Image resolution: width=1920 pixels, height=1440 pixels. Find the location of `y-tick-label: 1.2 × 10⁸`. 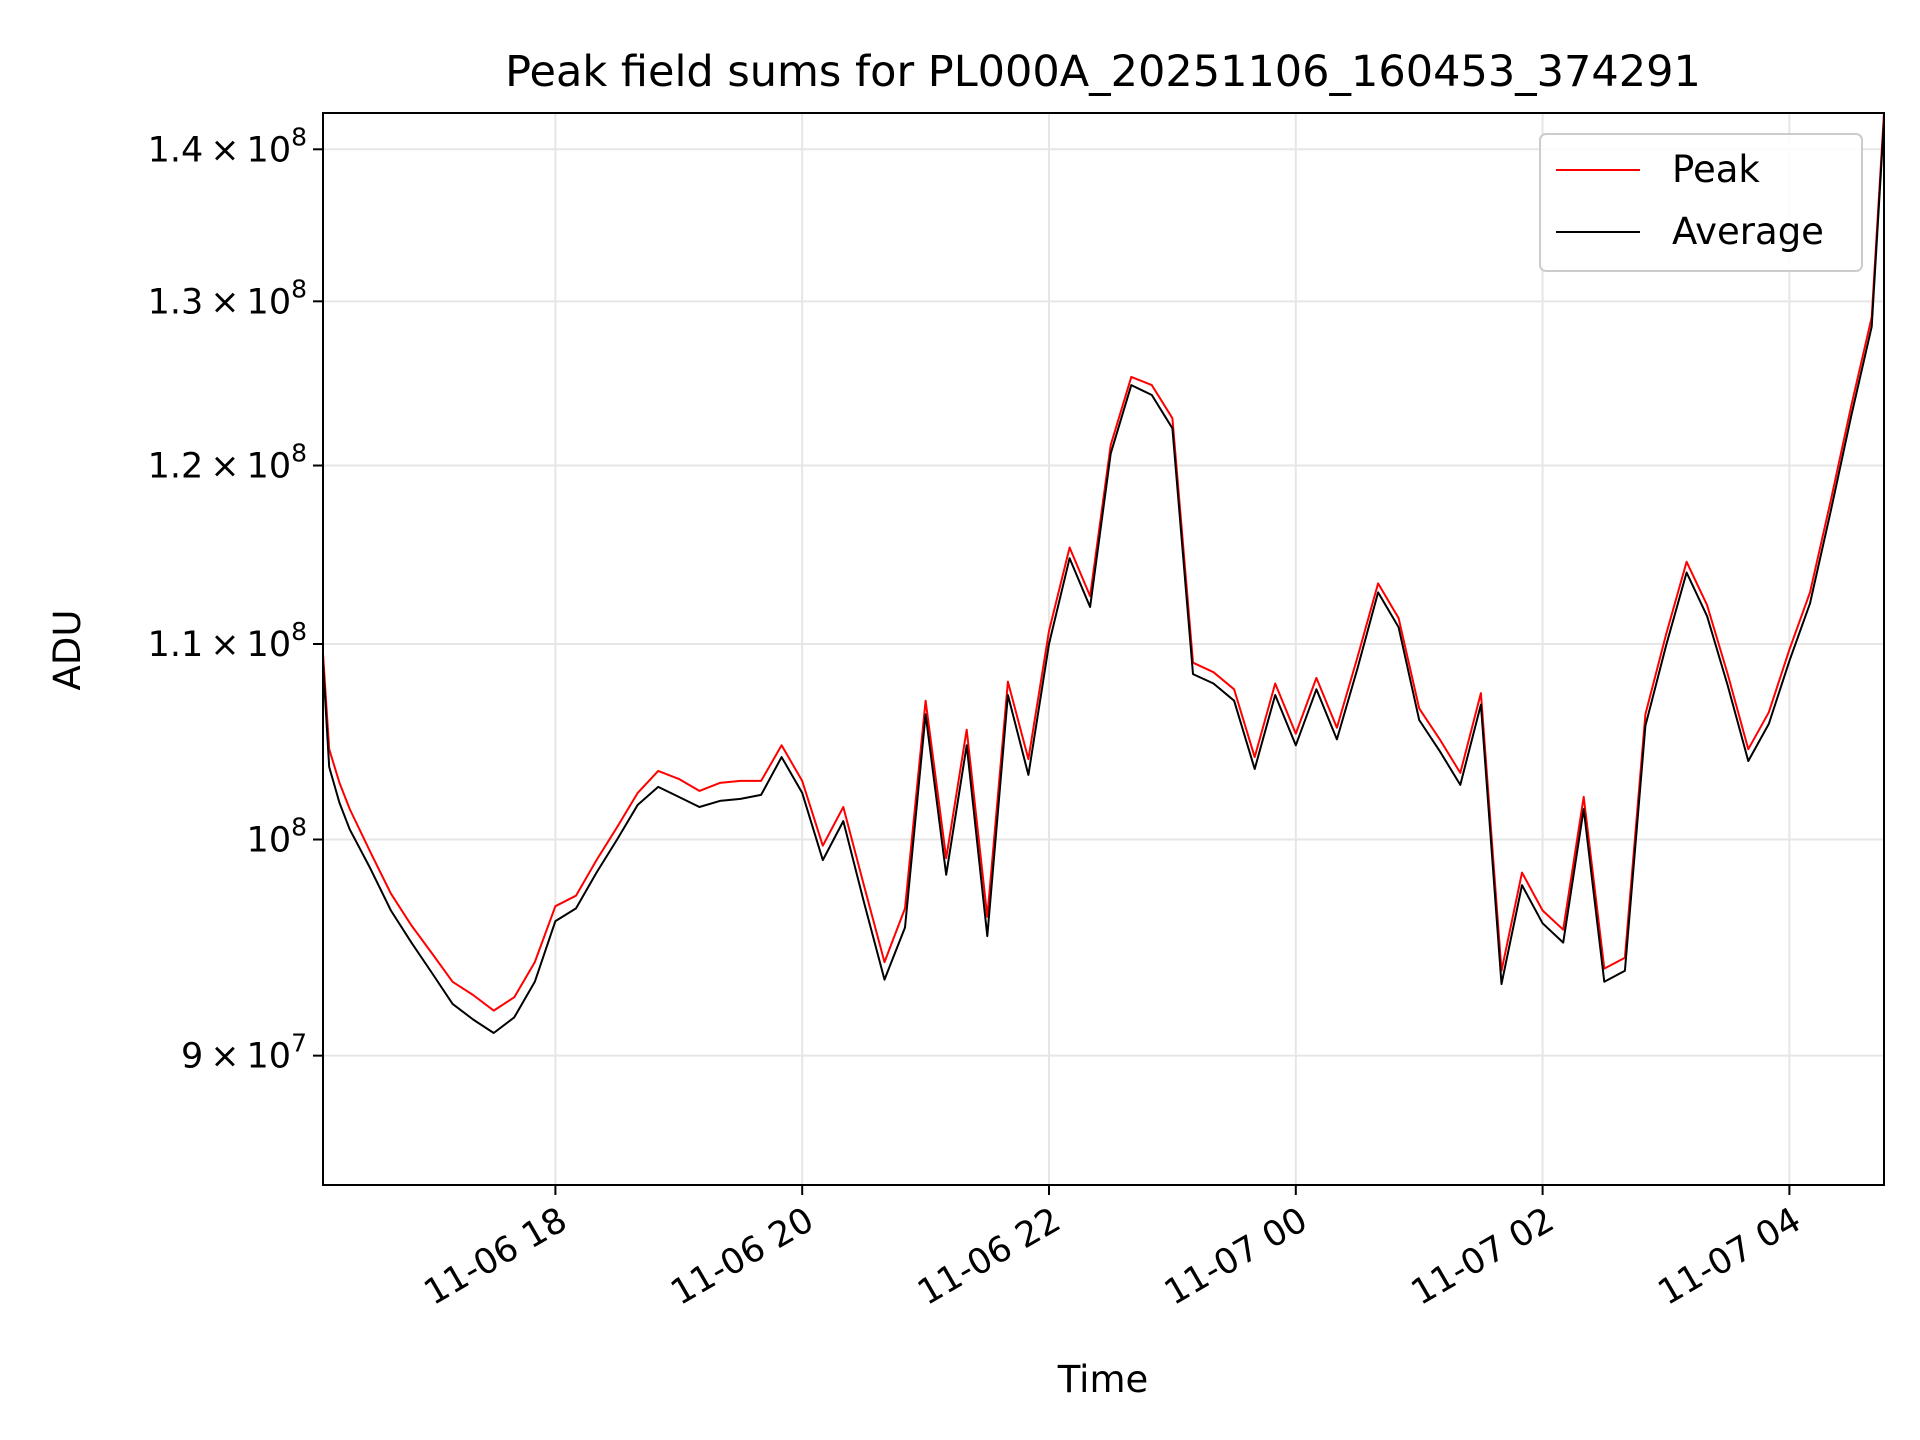

y-tick-label: 1.2 × 10⁸ is located at coordinates (227, 463).